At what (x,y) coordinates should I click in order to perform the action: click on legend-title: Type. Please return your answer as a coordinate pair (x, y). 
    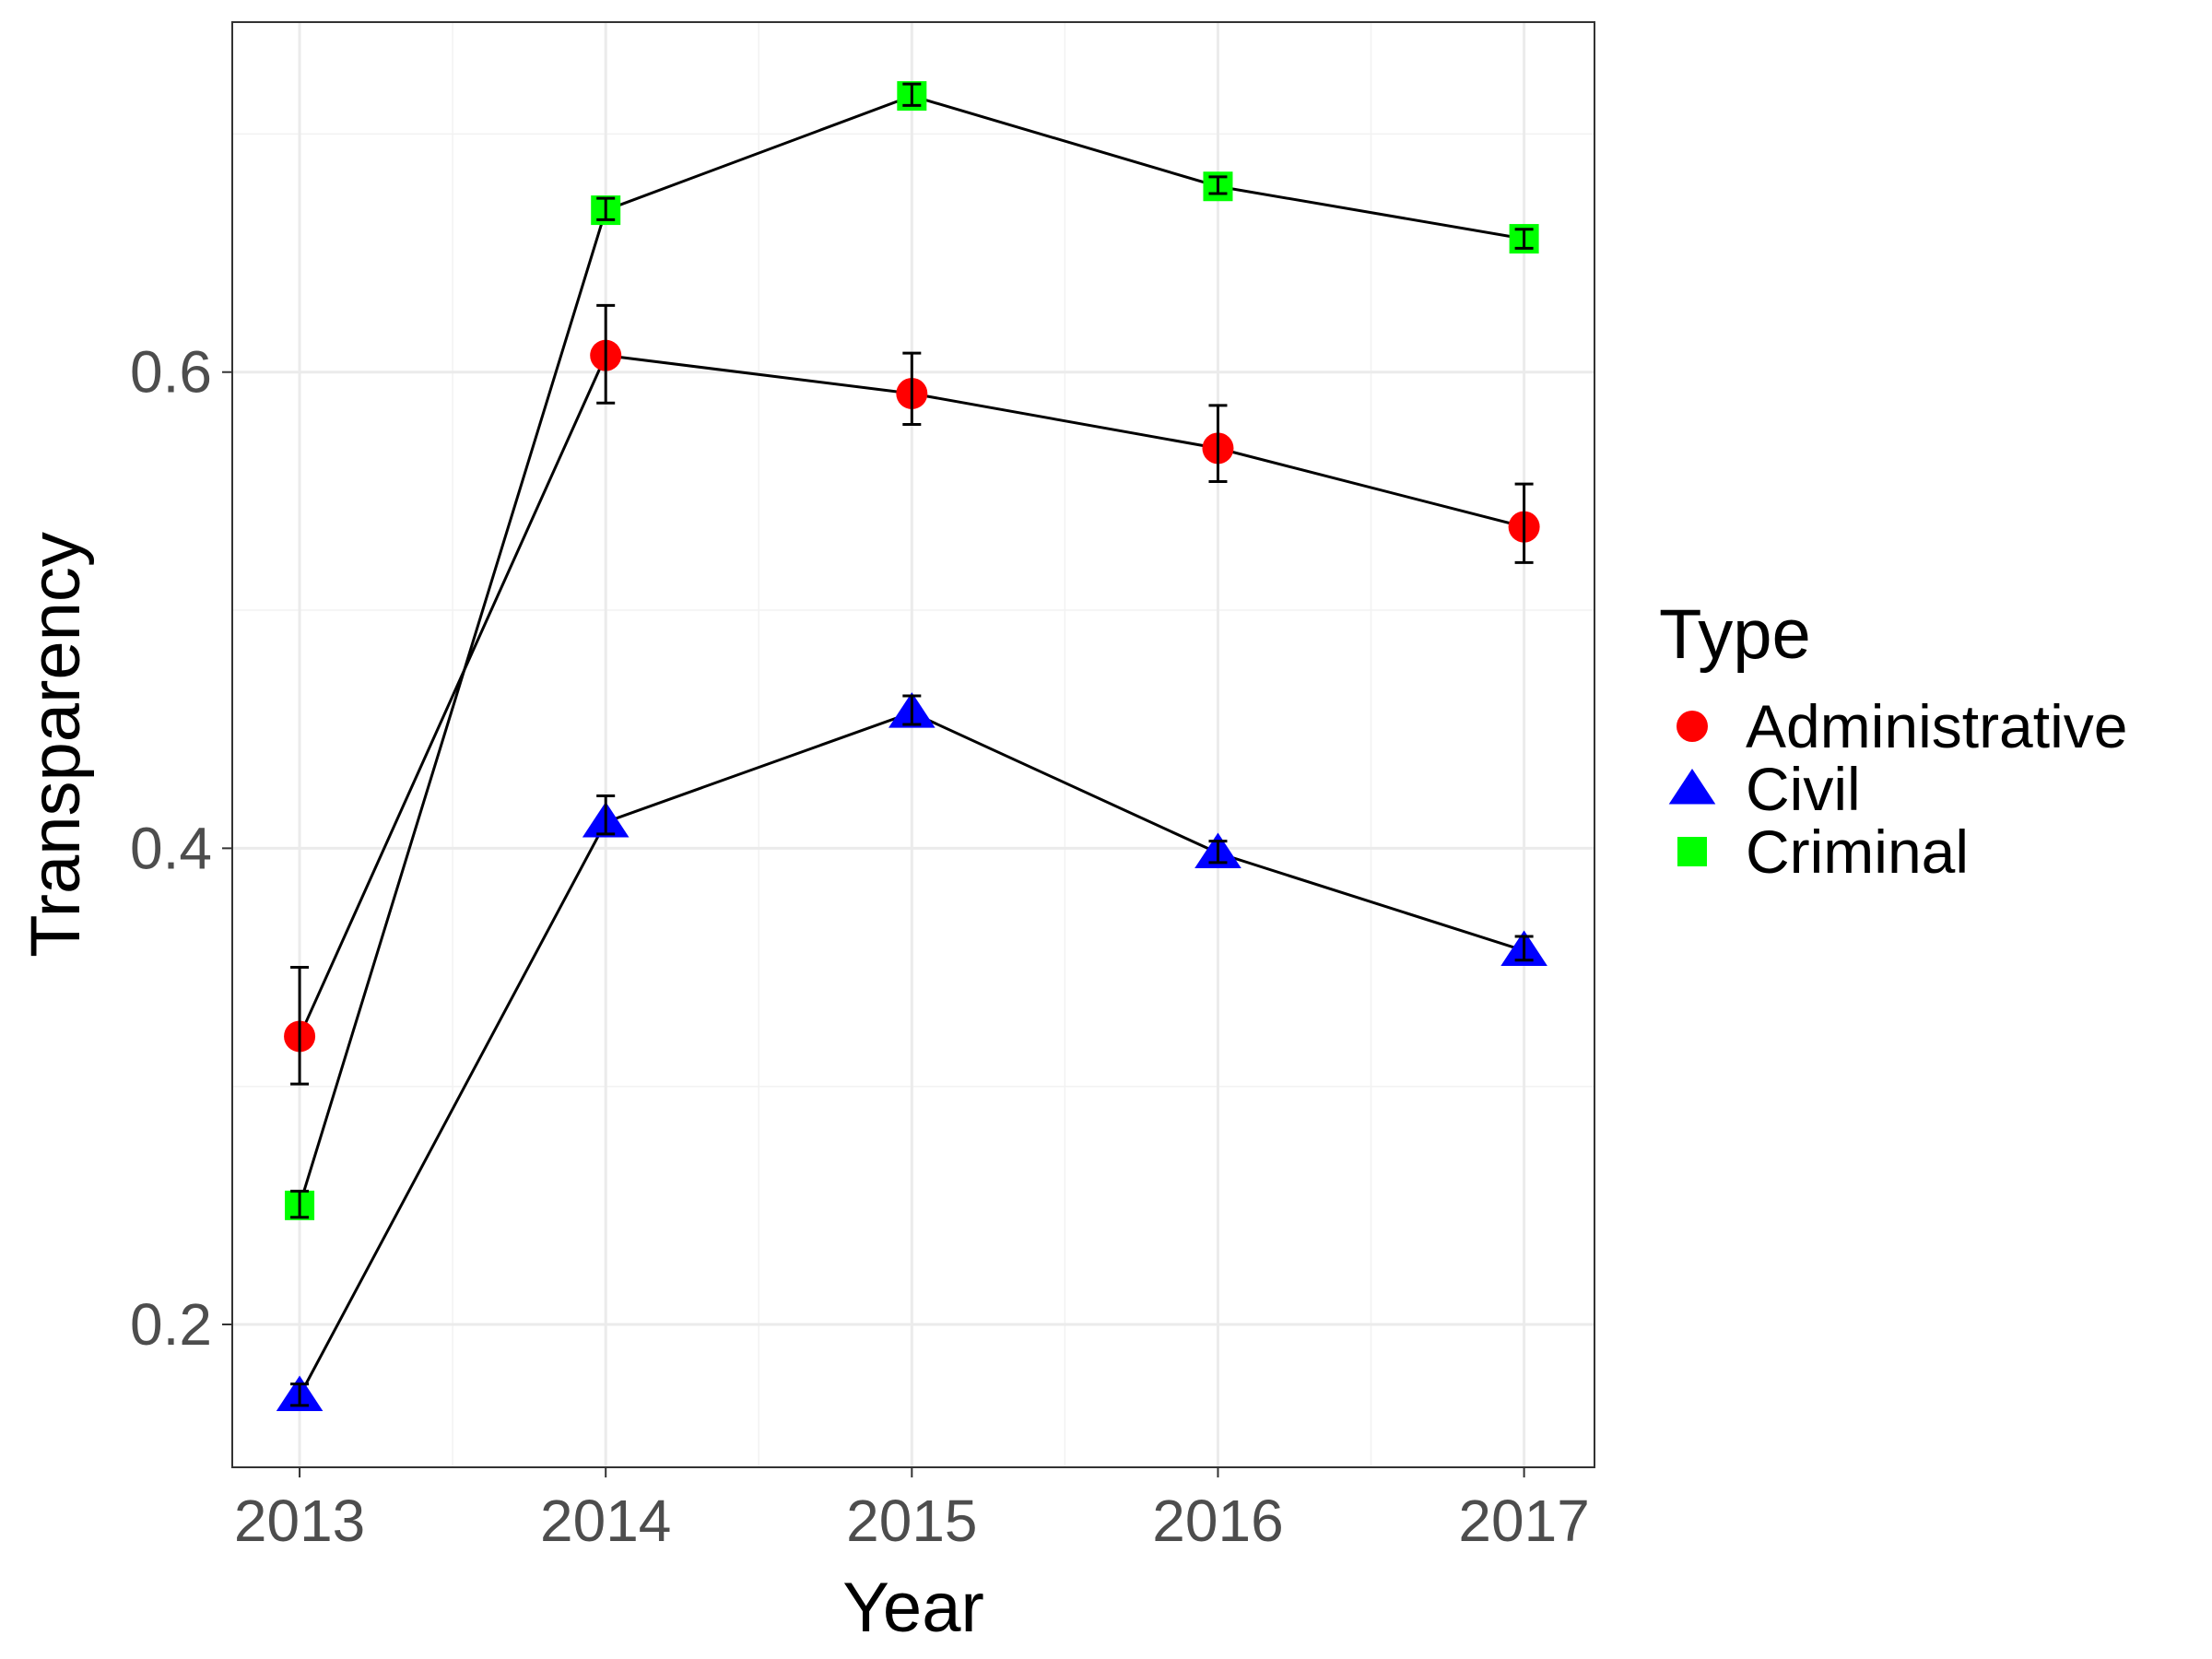
    Looking at the image, I should click on (1735, 634).